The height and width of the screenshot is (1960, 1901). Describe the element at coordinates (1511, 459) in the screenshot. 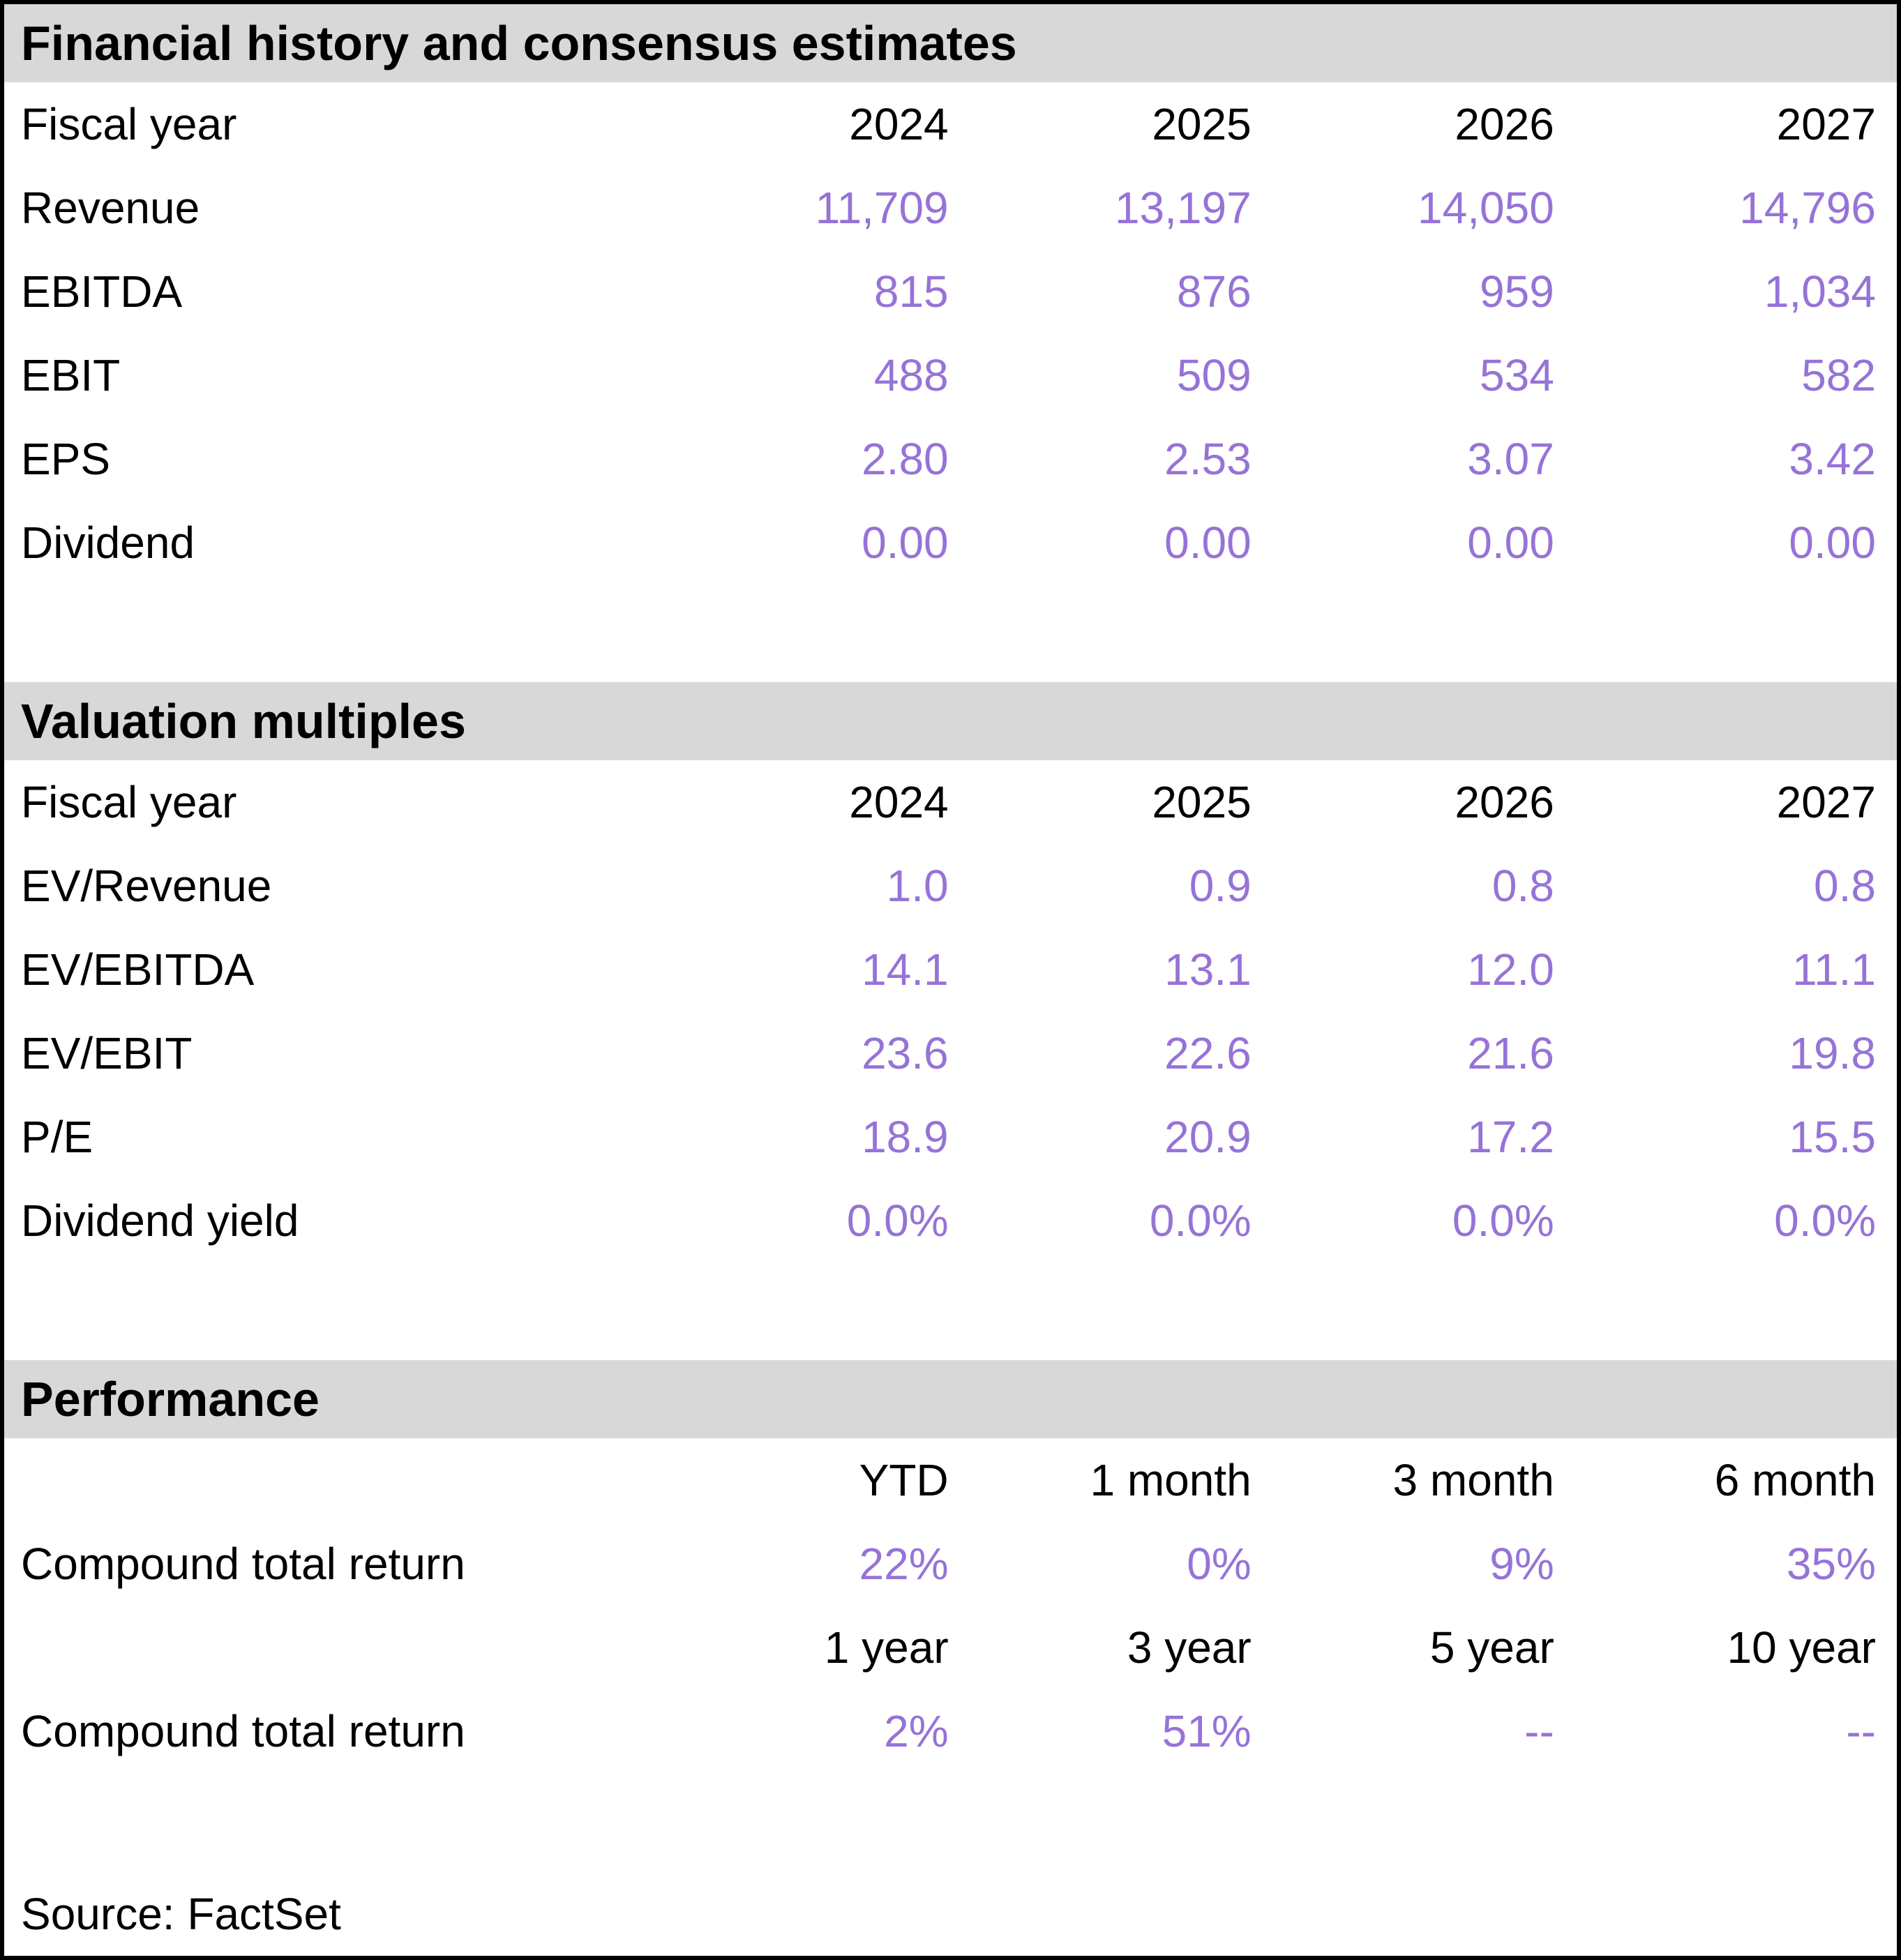

I see `cell-value: 3.07` at that location.